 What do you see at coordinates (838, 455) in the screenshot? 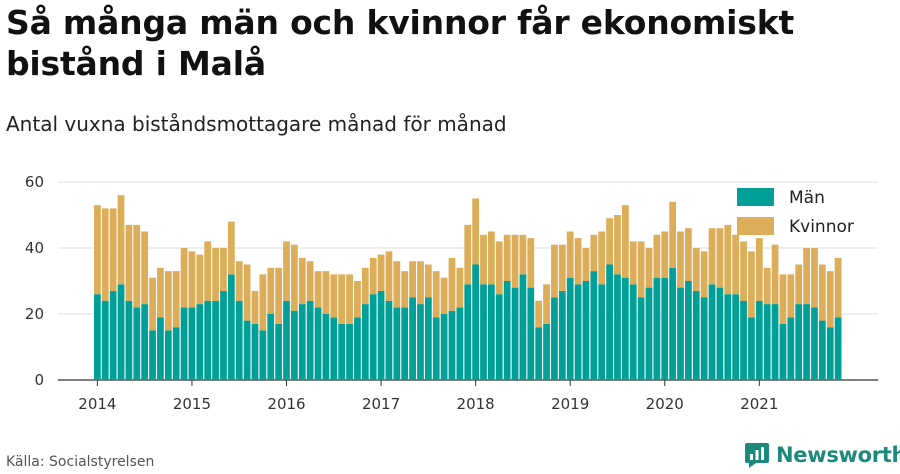
I see `brand-name: Newsworthy` at bounding box center [838, 455].